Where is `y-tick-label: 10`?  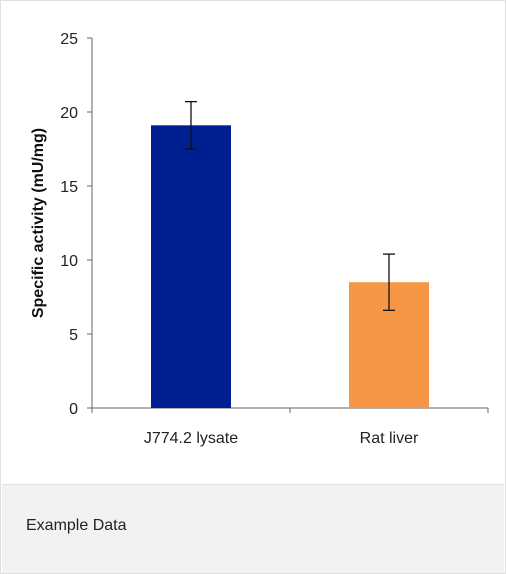 y-tick-label: 10 is located at coordinates (69, 261).